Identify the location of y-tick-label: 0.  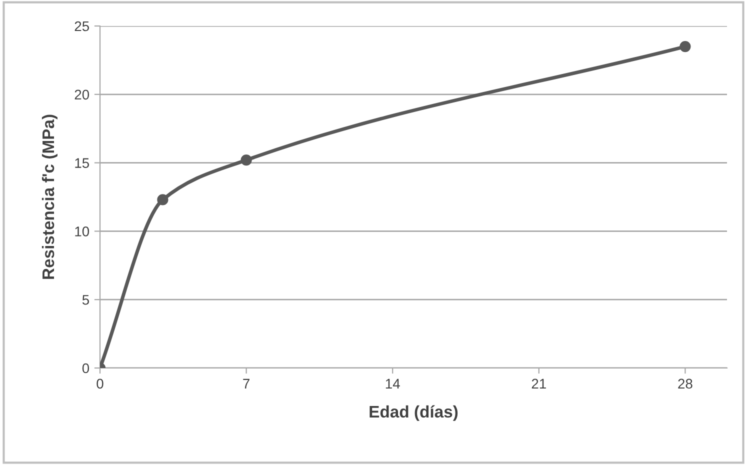
(86, 368).